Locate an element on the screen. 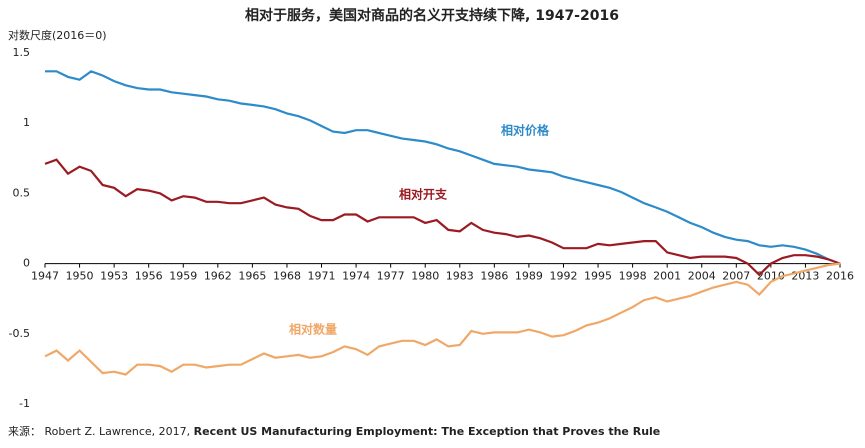 This screenshot has height=448, width=865. series-label: 相对开支 is located at coordinates (423, 194).